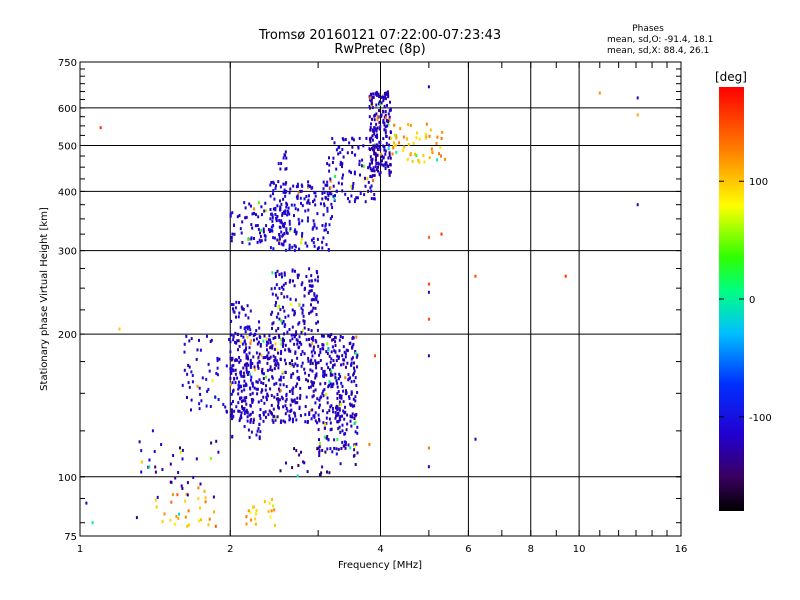 The width and height of the screenshot is (800, 600). Describe the element at coordinates (731, 77) in the screenshot. I see `colorbar-label: [deg]` at that location.